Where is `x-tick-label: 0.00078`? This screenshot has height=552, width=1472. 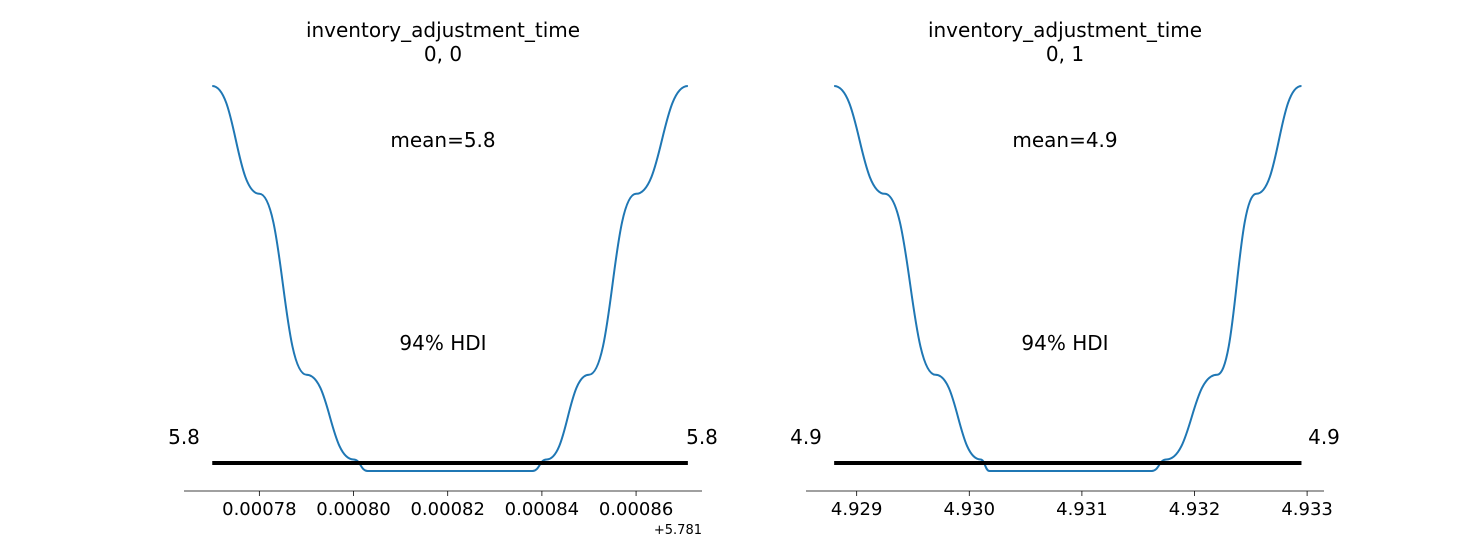 x-tick-label: 0.00078 is located at coordinates (259, 509).